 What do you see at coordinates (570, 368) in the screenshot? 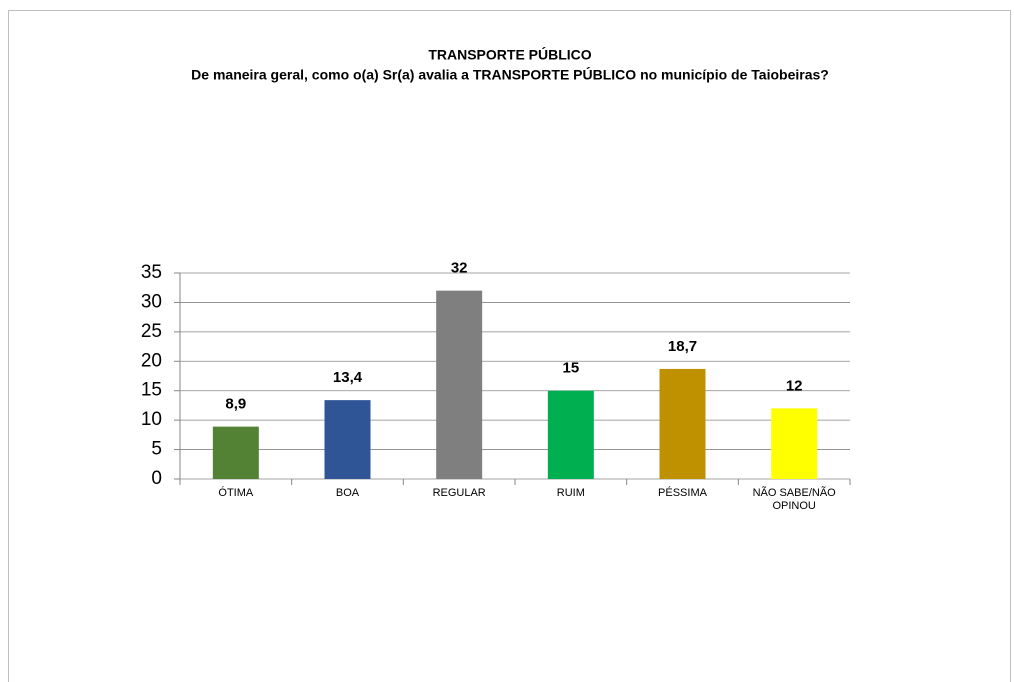
I see `value-label: 15` at bounding box center [570, 368].